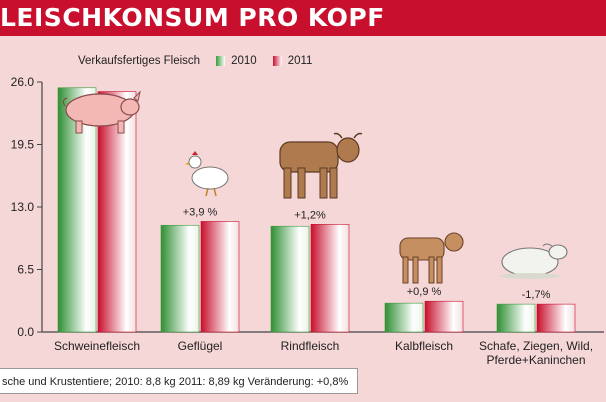 This screenshot has width=606, height=402. I want to click on legend-2010: 2010, so click(244, 61).